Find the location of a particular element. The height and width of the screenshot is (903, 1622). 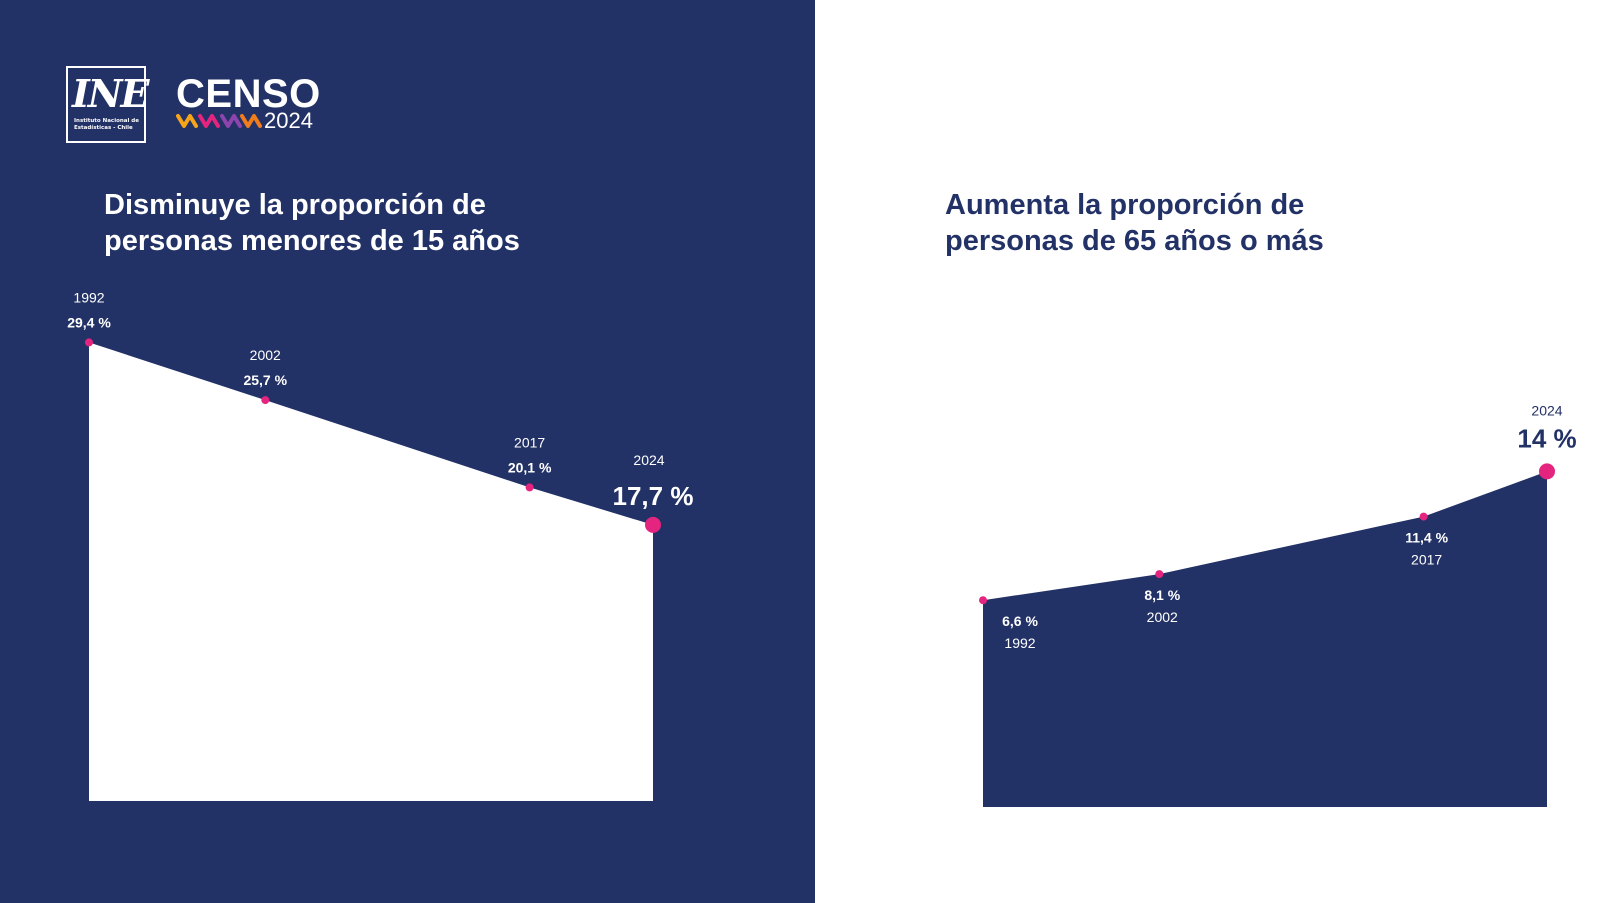

over65-year-label-2002: 2002 is located at coordinates (1162, 617).